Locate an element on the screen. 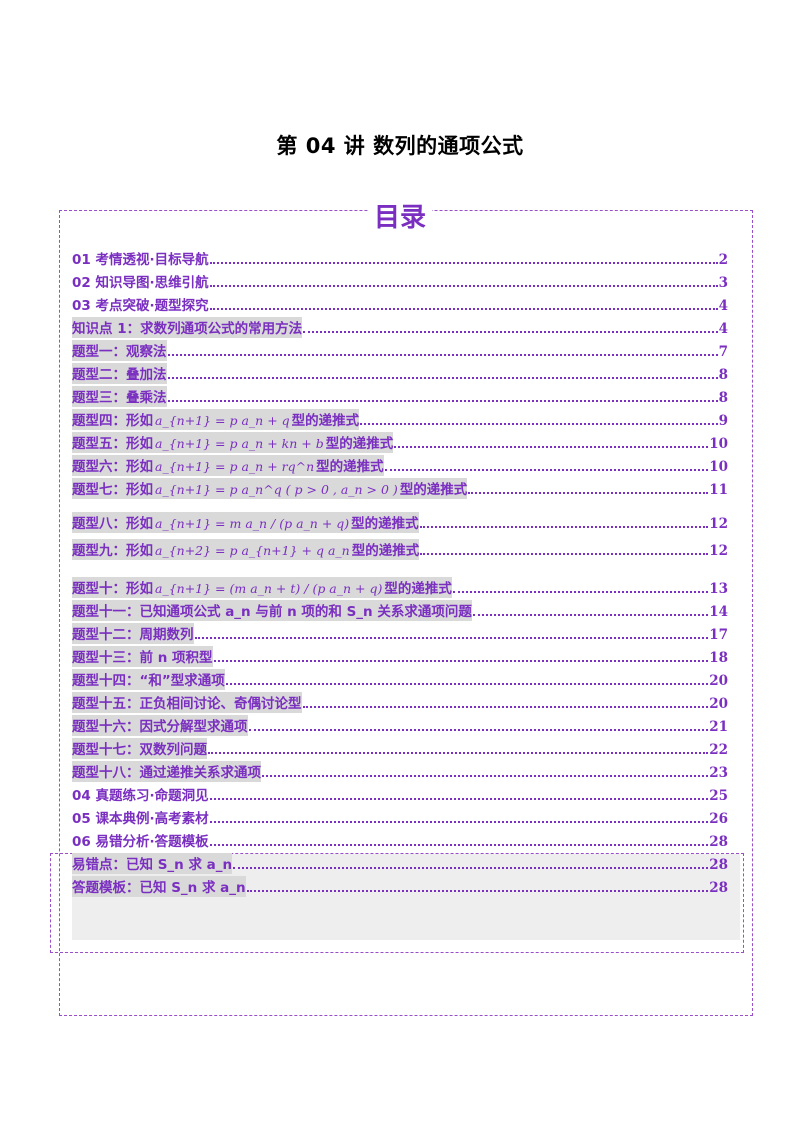 Image resolution: width=800 pixels, height=1132 pixels. toc-entry-label: 02 知识导图·思维引航 is located at coordinates (140, 281).